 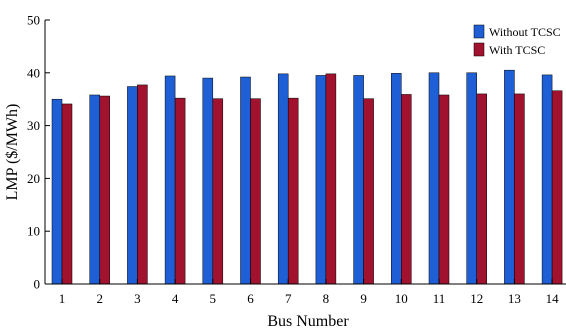 What do you see at coordinates (250, 298) in the screenshot?
I see `x-tick-label-6: 6` at bounding box center [250, 298].